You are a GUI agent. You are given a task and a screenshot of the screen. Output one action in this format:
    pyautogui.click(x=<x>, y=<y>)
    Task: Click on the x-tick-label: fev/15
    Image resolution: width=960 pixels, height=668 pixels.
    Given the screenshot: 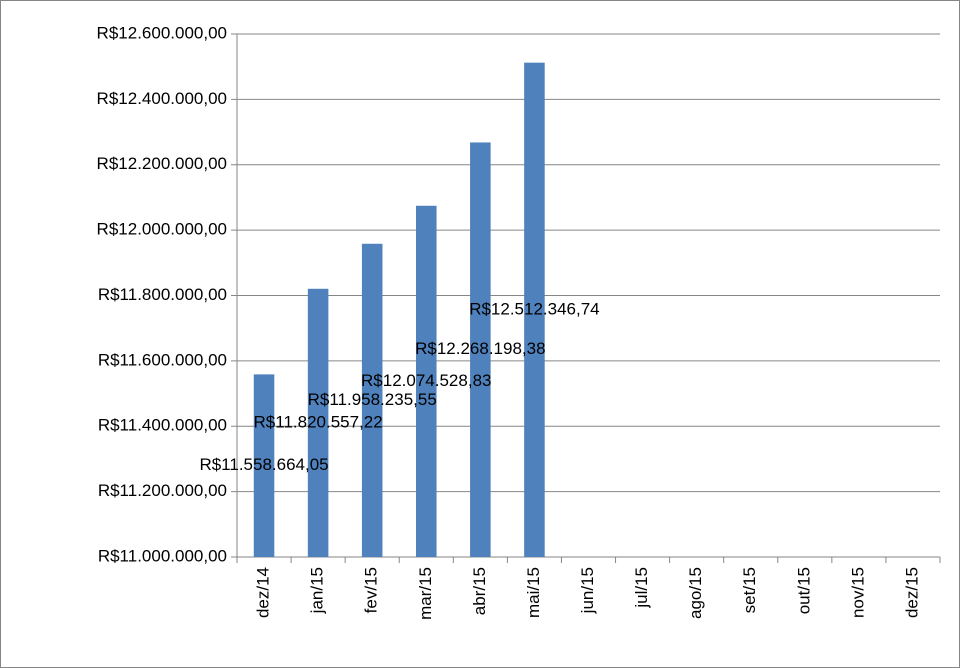 What is the action you would take?
    pyautogui.click(x=371, y=590)
    